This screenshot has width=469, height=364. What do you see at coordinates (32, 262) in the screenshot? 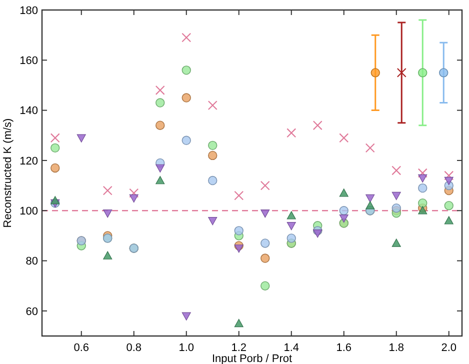
I see `y-tick-label: 80` at bounding box center [32, 262].